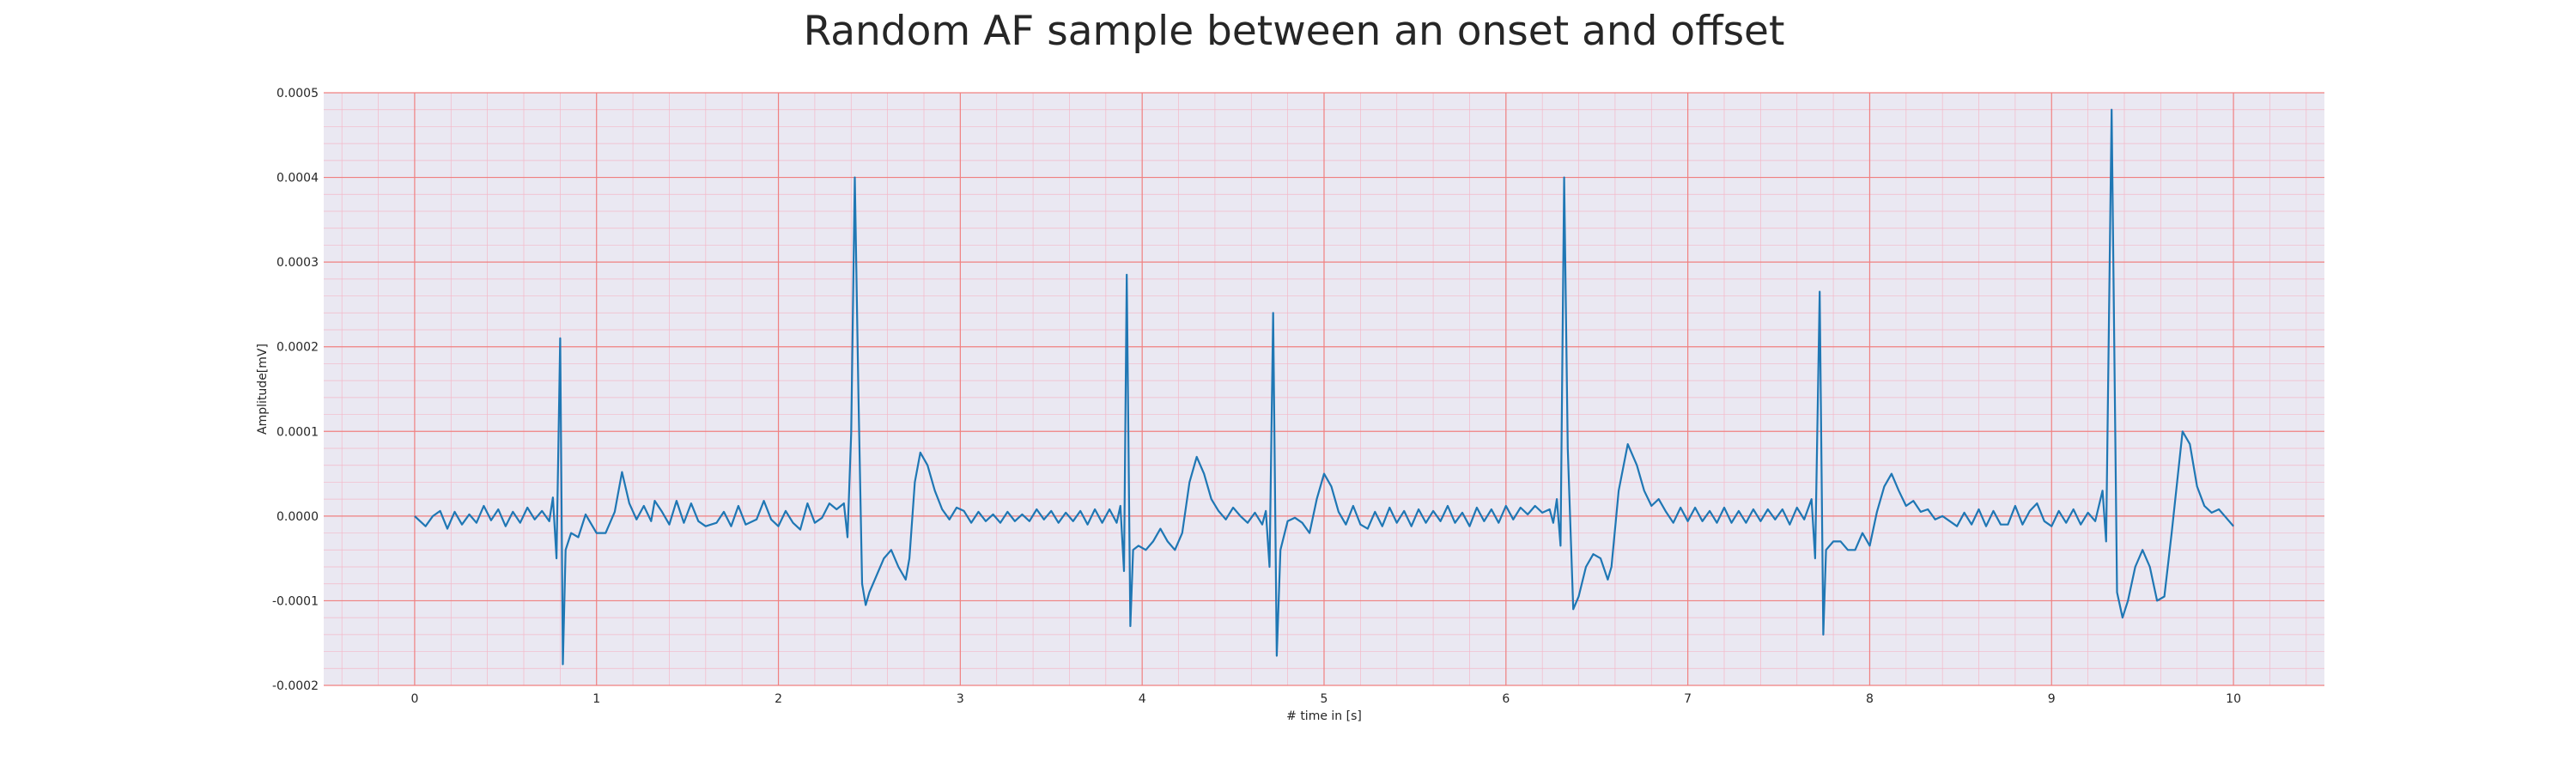 The width and height of the screenshot is (2576, 773). What do you see at coordinates (1142, 699) in the screenshot?
I see `x-tick-label: 4` at bounding box center [1142, 699].